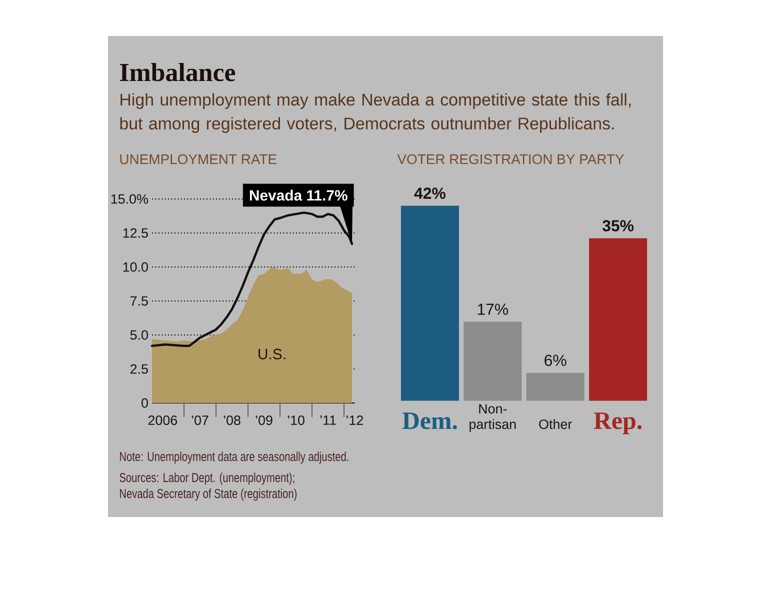  What do you see at coordinates (135, 233) in the screenshot?
I see `y-tick-label: 12.5` at bounding box center [135, 233].